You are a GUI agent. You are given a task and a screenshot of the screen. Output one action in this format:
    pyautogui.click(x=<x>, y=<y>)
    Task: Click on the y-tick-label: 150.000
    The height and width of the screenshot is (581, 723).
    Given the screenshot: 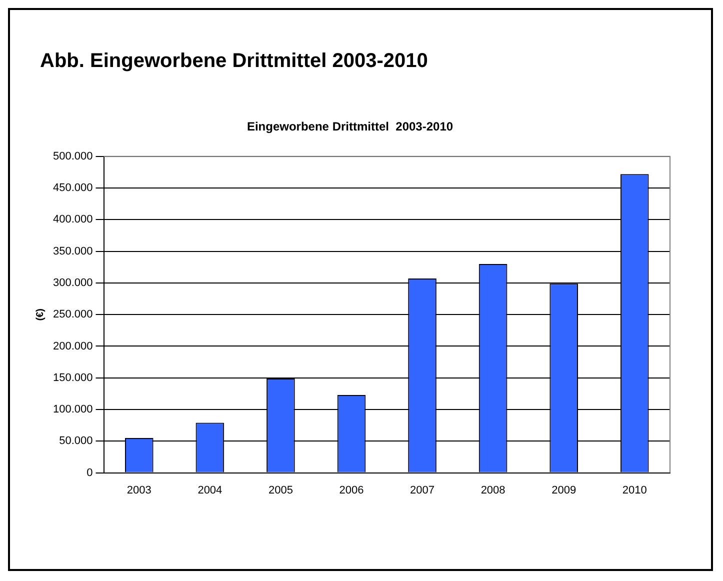 What is the action you would take?
    pyautogui.click(x=72, y=378)
    